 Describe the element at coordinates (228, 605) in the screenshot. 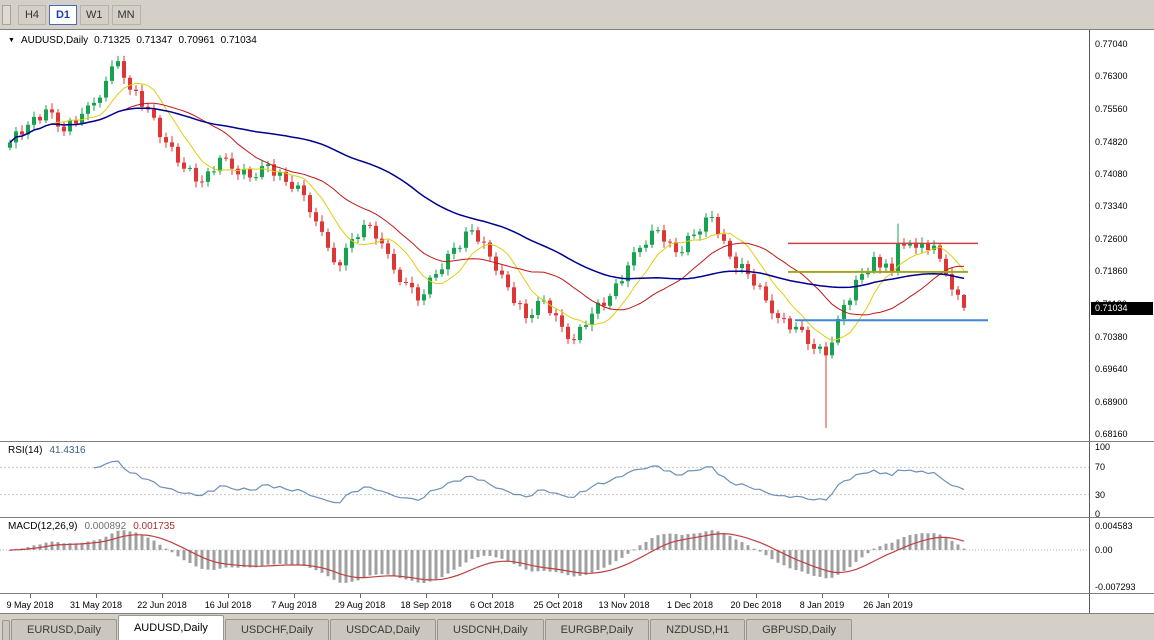

I see `date-label: 16 Jul 2018` at that location.